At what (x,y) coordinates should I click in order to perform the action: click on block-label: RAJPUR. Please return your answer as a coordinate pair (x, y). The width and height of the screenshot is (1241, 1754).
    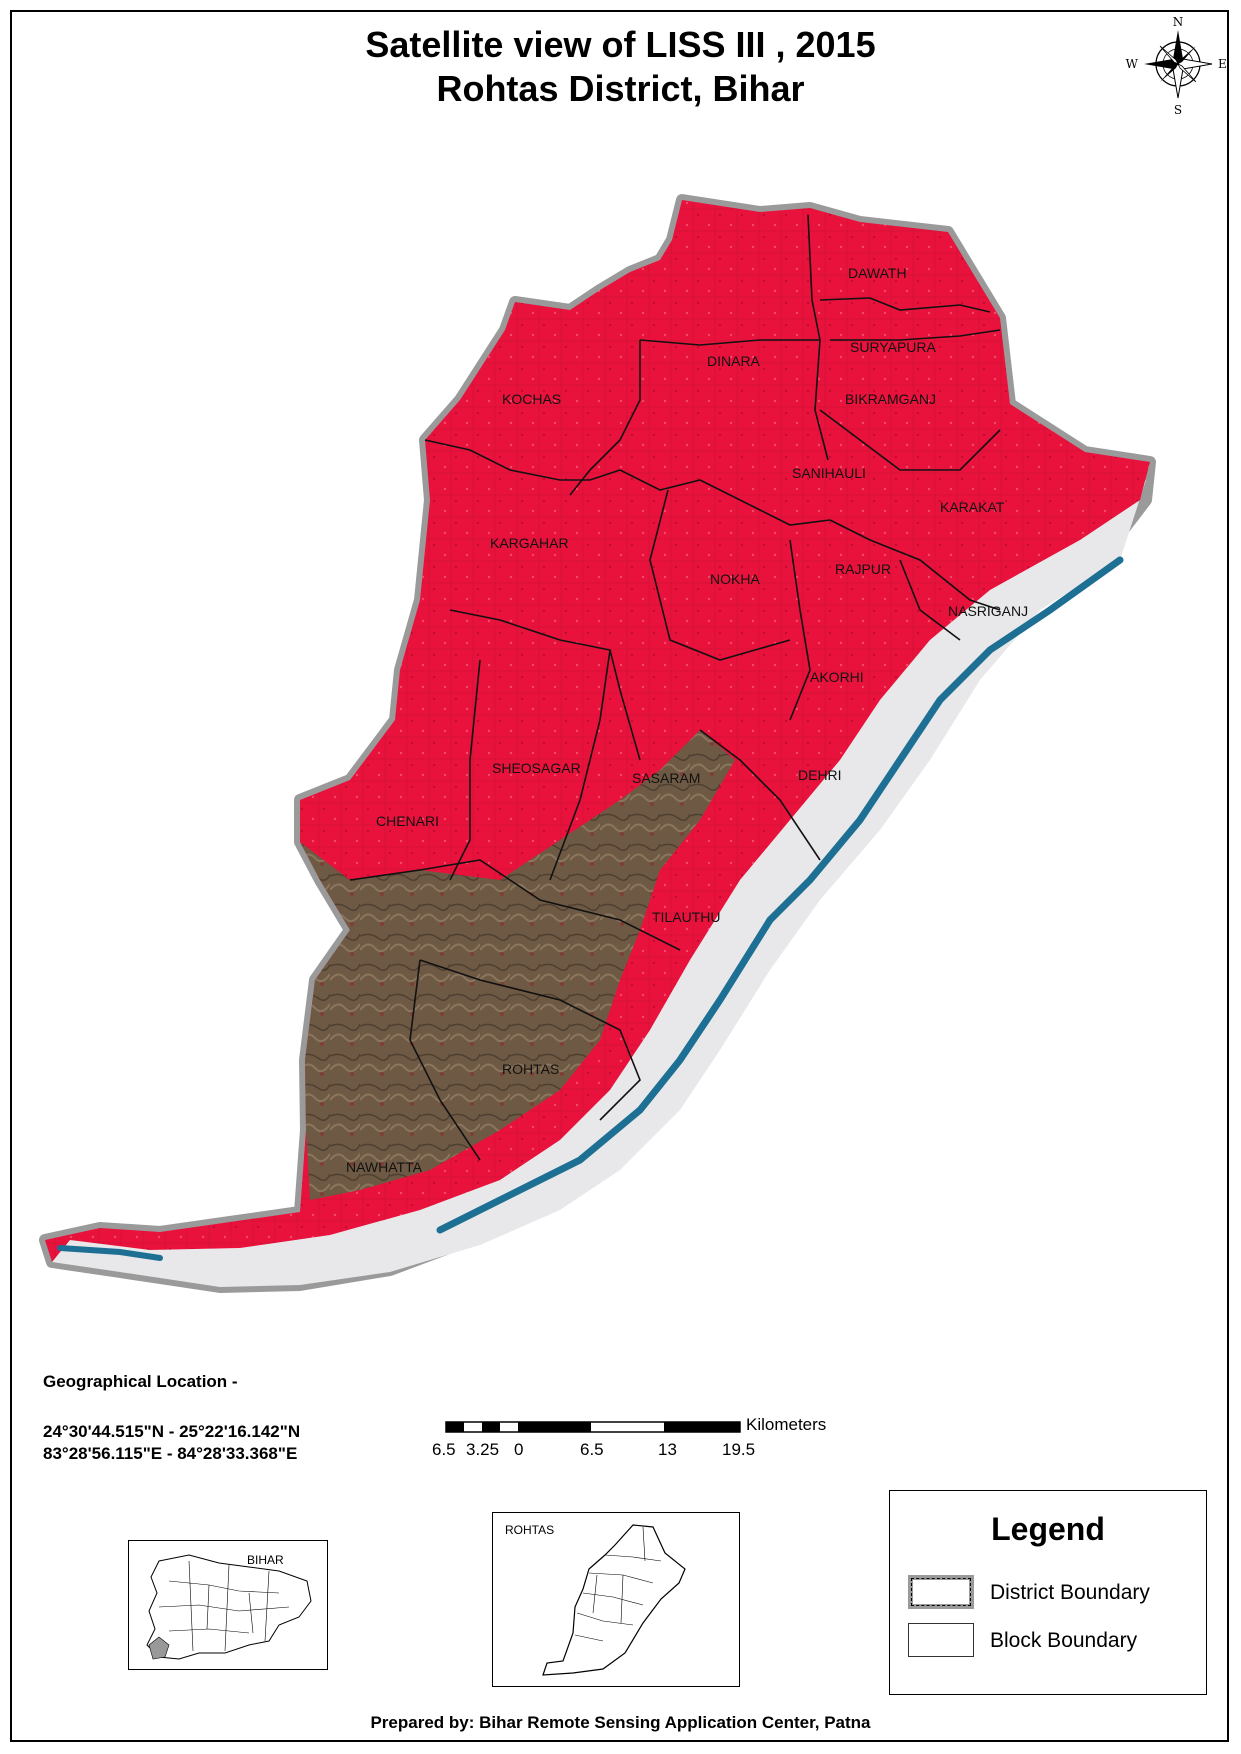
    Looking at the image, I should click on (863, 569).